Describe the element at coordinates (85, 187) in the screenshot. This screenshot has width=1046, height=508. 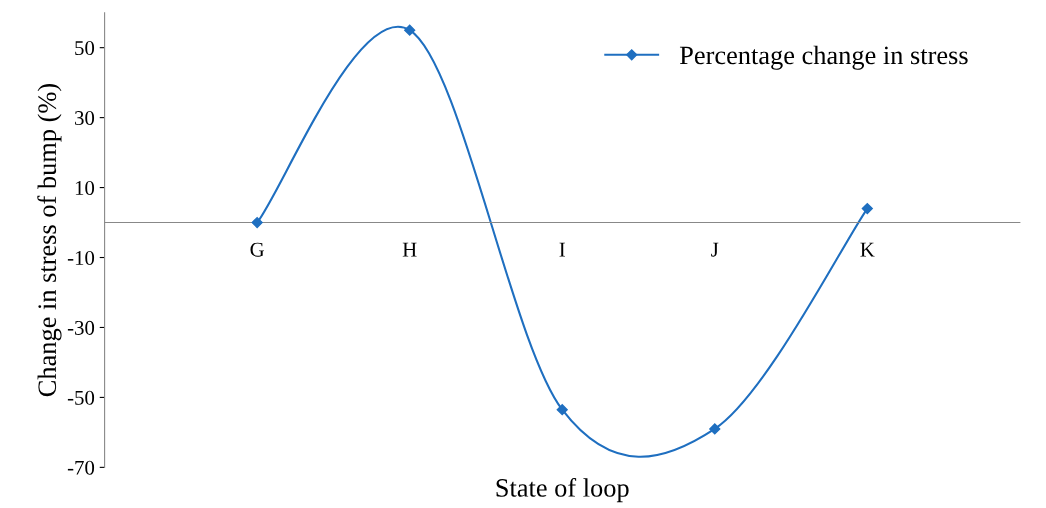
I see `y-tick-label: 10` at that location.